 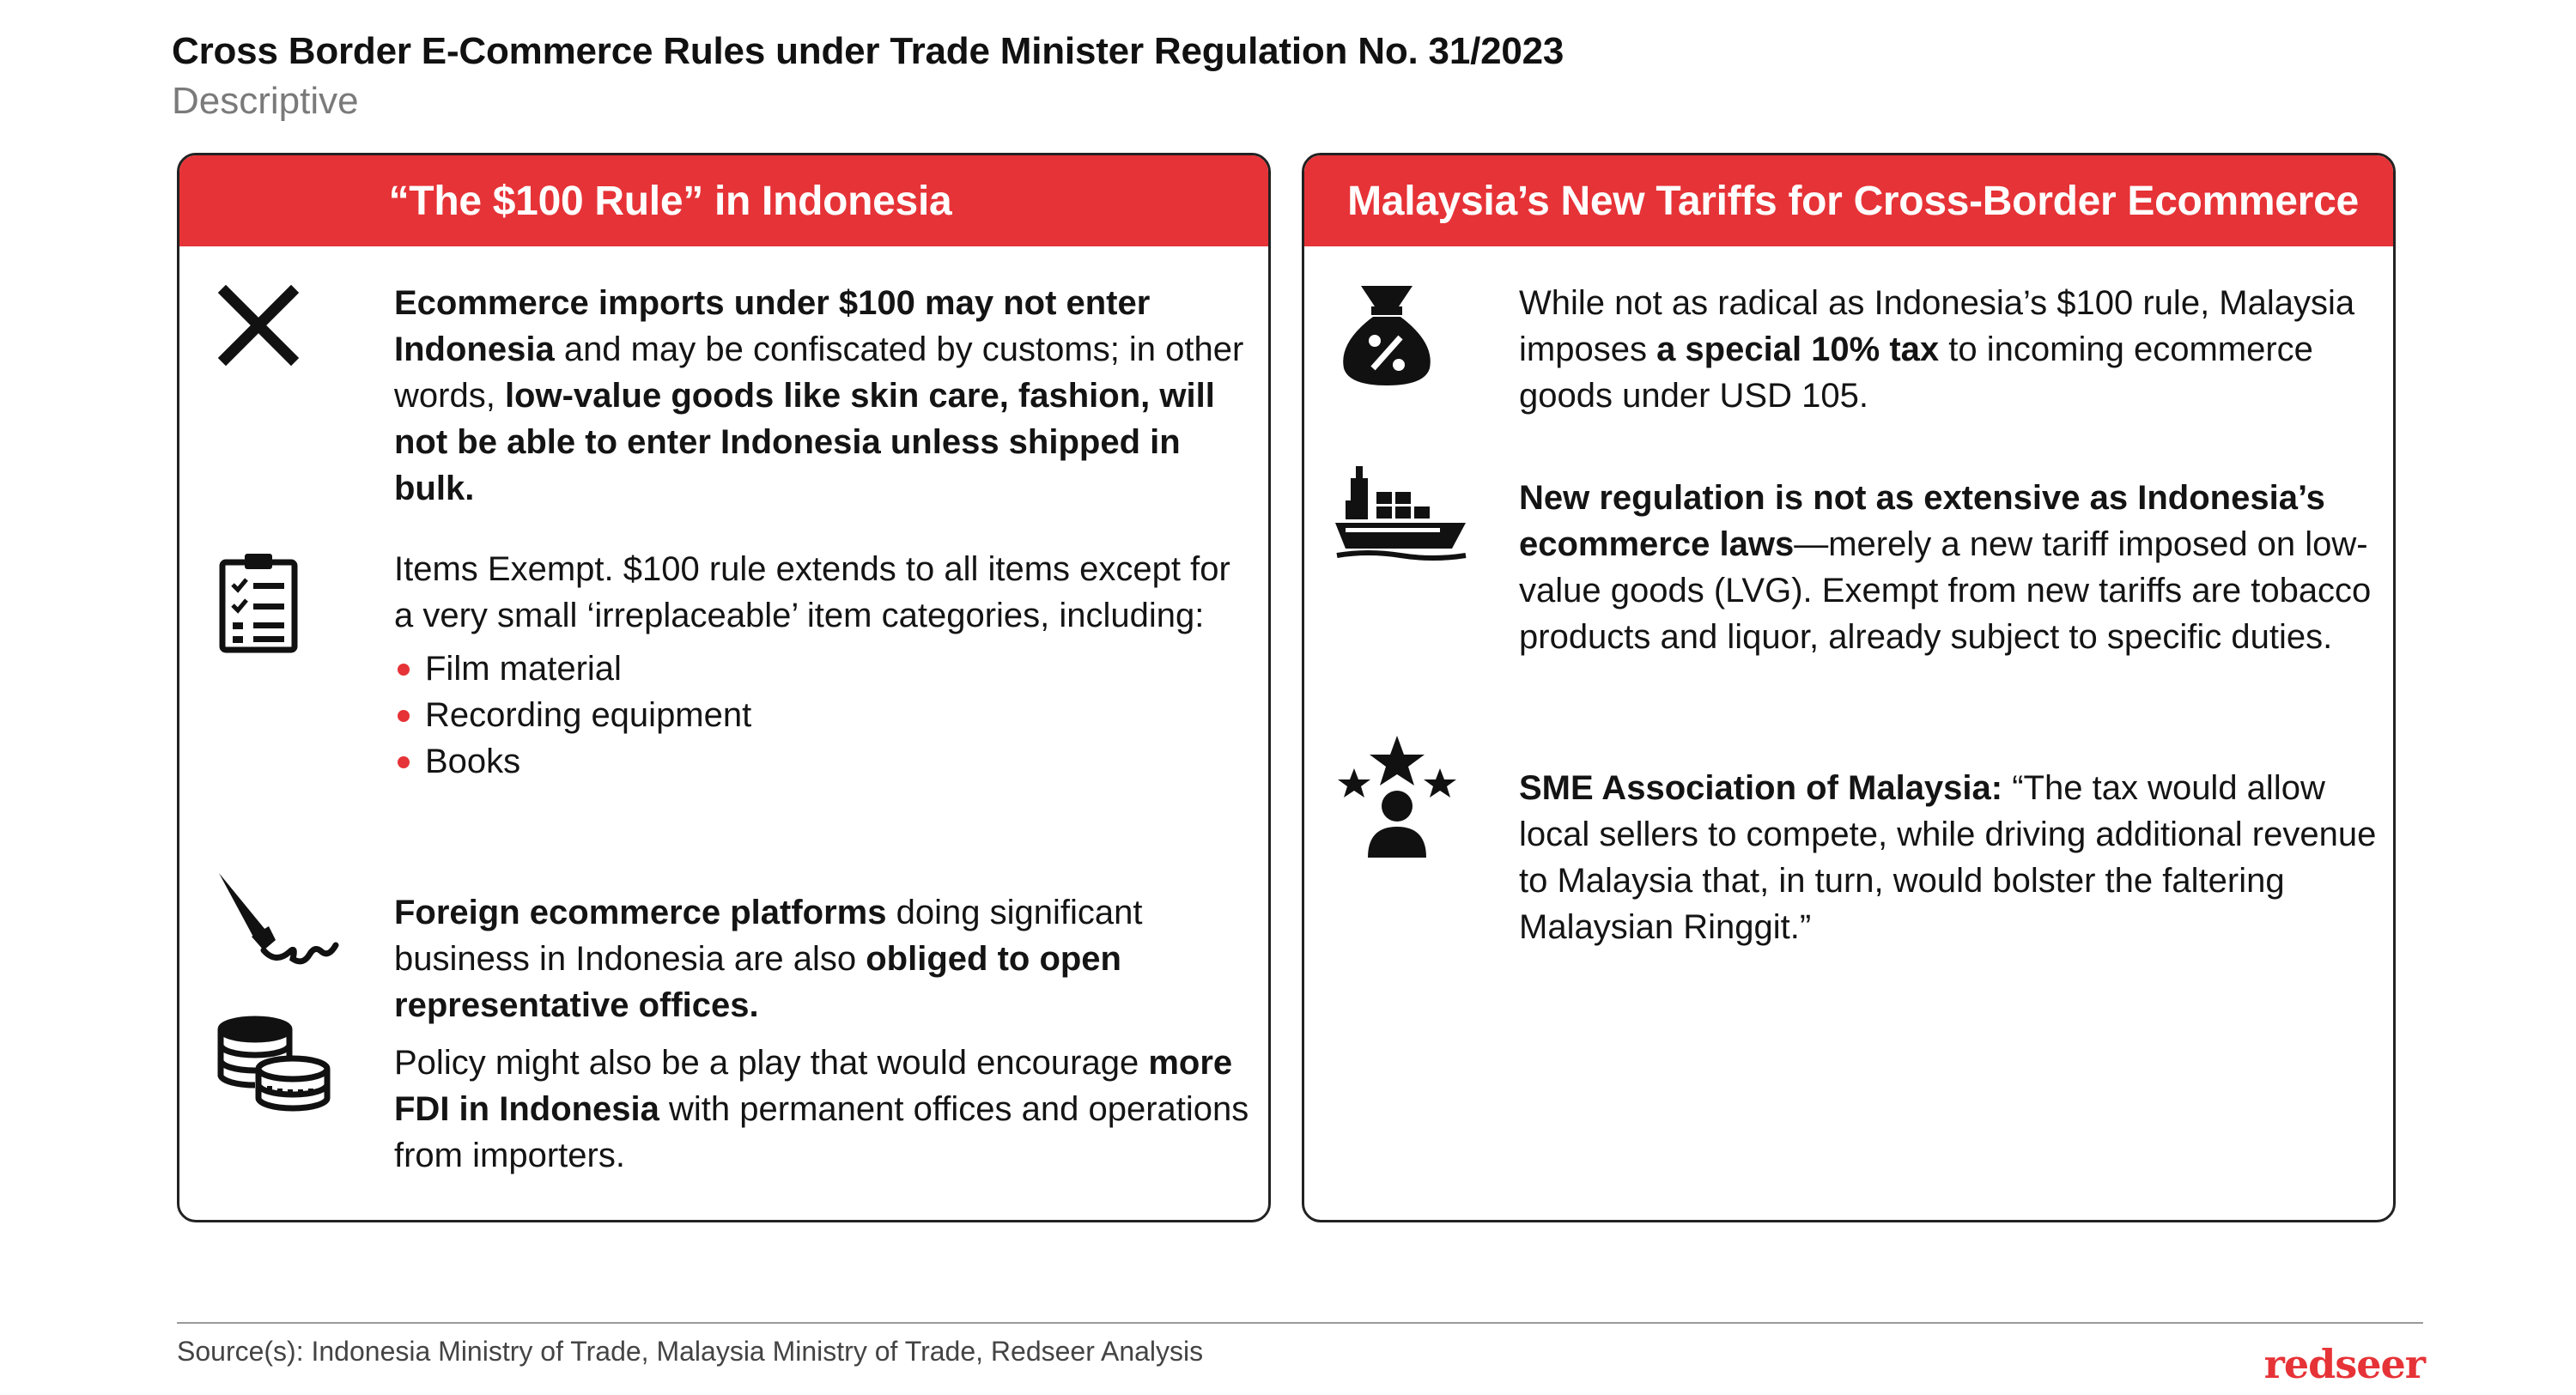 I want to click on indonesia-panel-heading: “The $100 Rule” in Indonesia, so click(x=724, y=200).